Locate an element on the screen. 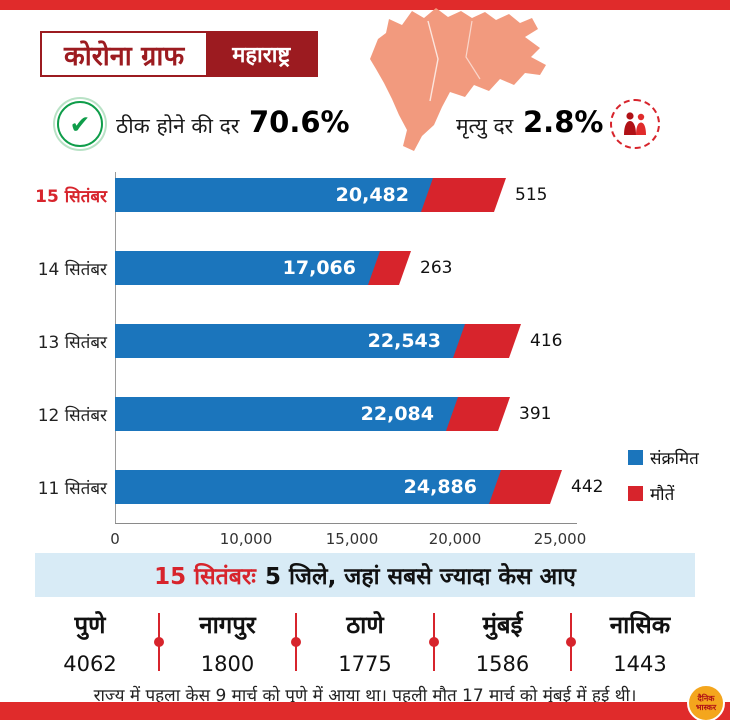 This screenshot has height=720, width=730. district-name: ठाणे is located at coordinates (365, 625).